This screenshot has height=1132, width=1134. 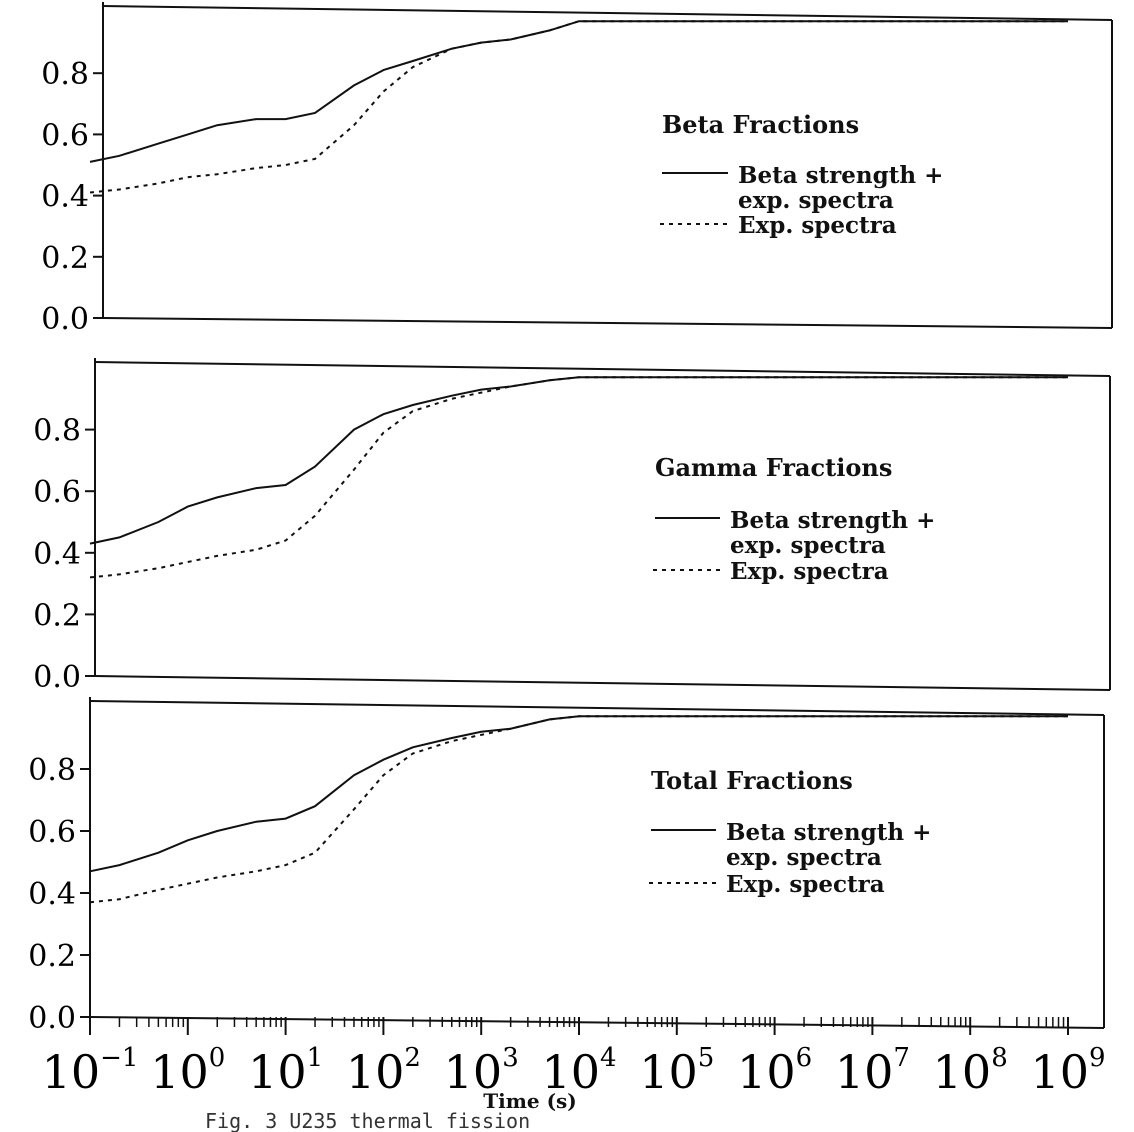 What do you see at coordinates (752, 780) in the screenshot?
I see `title-total: Total Fractions` at bounding box center [752, 780].